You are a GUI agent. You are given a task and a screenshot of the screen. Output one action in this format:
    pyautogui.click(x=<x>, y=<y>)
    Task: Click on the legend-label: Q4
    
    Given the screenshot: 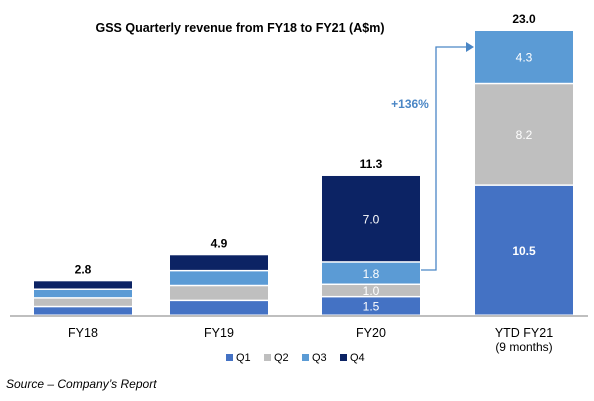 What is the action you would take?
    pyautogui.click(x=357, y=358)
    